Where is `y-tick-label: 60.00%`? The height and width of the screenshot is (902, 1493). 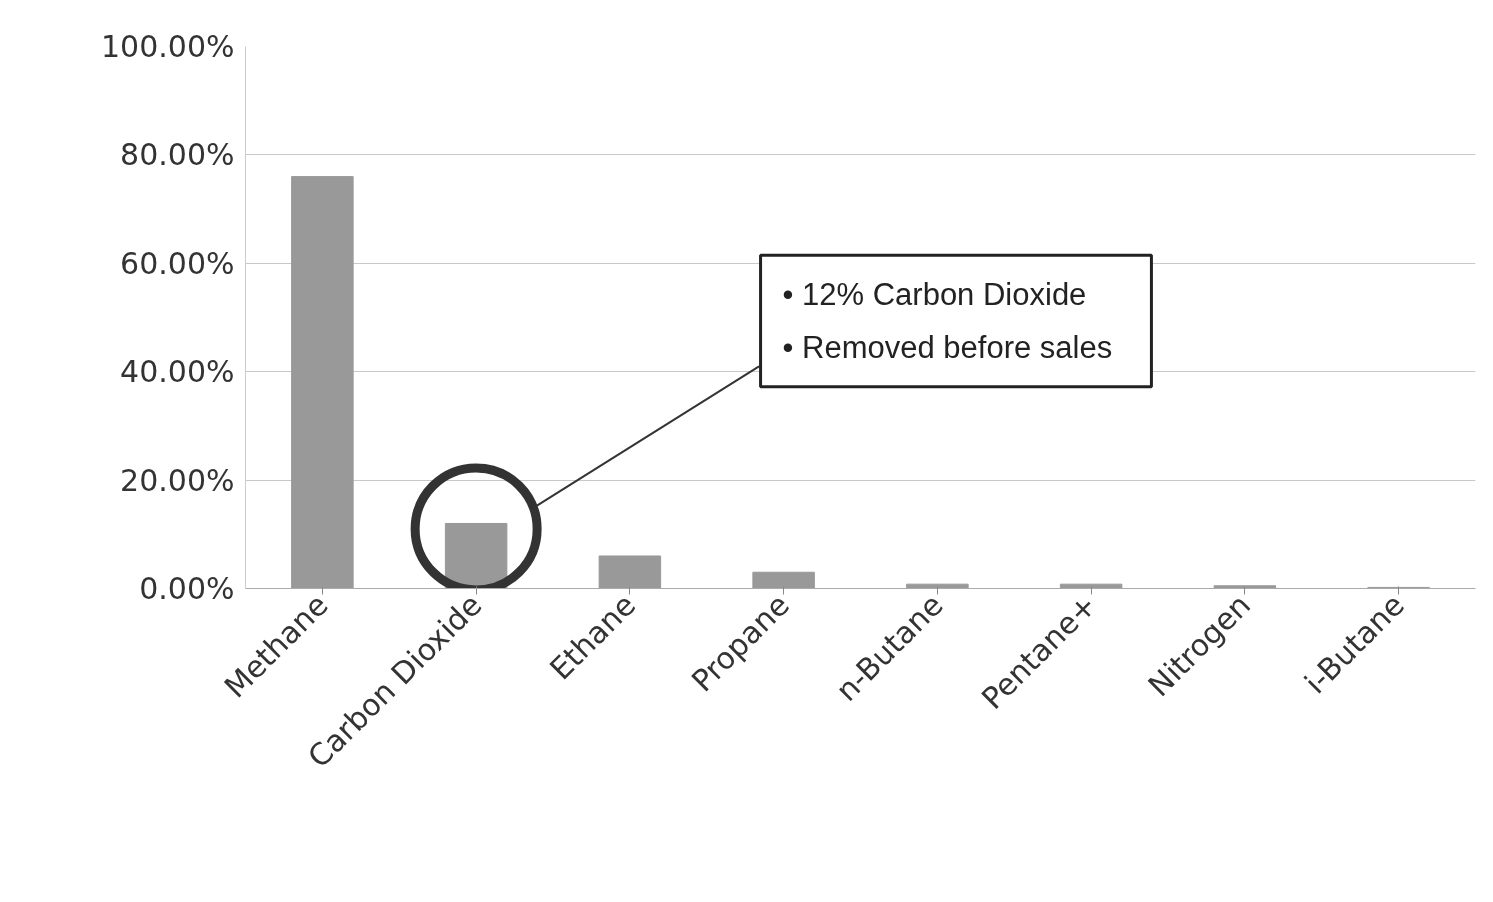 y-tick-label: 60.00% is located at coordinates (177, 263).